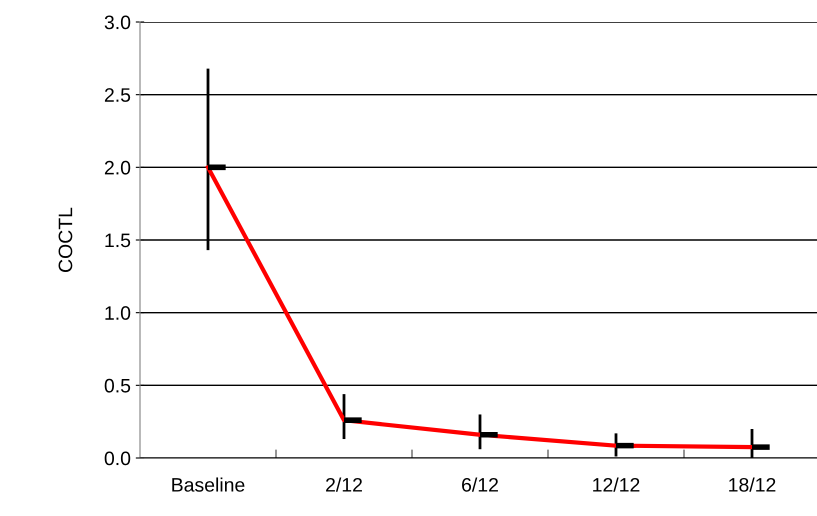 This screenshot has width=817, height=516. What do you see at coordinates (117, 95) in the screenshot?
I see `y-tick-label: 2.5` at bounding box center [117, 95].